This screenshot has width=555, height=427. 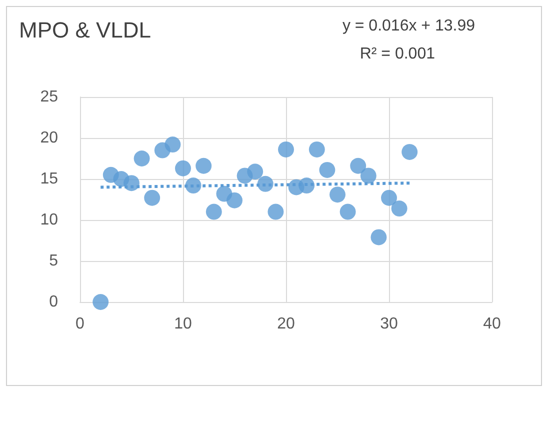 What do you see at coordinates (49, 220) in the screenshot?
I see `y-tick-label: 10` at bounding box center [49, 220].